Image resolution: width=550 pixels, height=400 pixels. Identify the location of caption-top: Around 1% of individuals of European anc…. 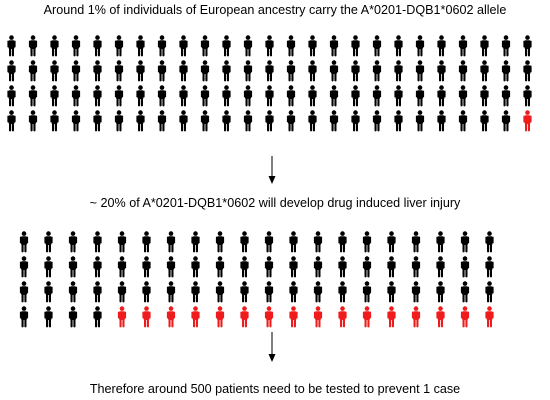
(275, 10).